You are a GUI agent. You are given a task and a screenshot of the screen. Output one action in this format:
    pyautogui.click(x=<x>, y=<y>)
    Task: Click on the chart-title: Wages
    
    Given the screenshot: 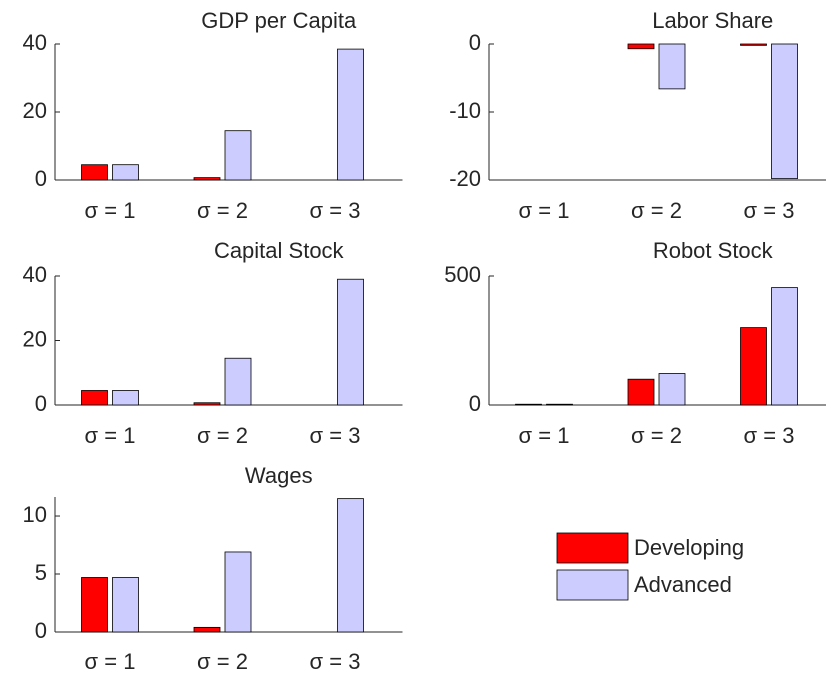 What is the action you would take?
    pyautogui.click(x=279, y=475)
    